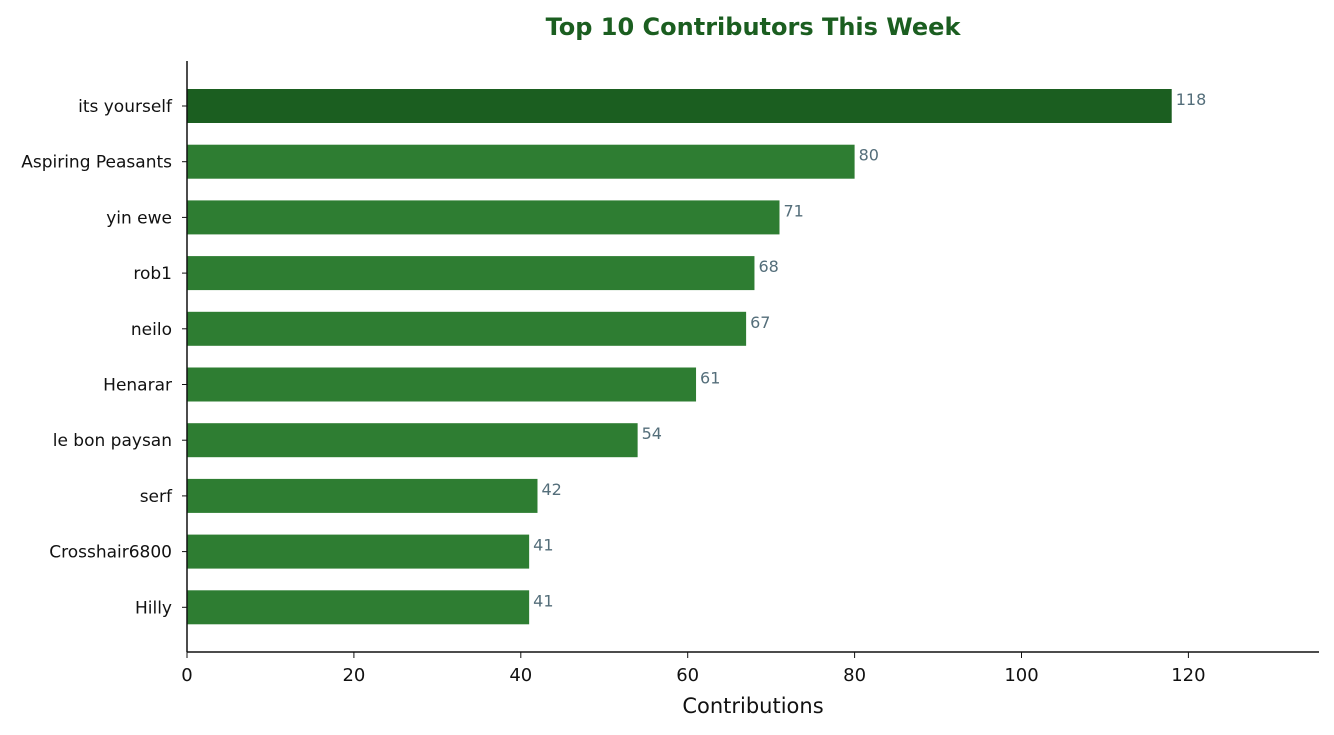 This screenshot has width=1334, height=735. I want to click on category-label: neilo, so click(151, 330).